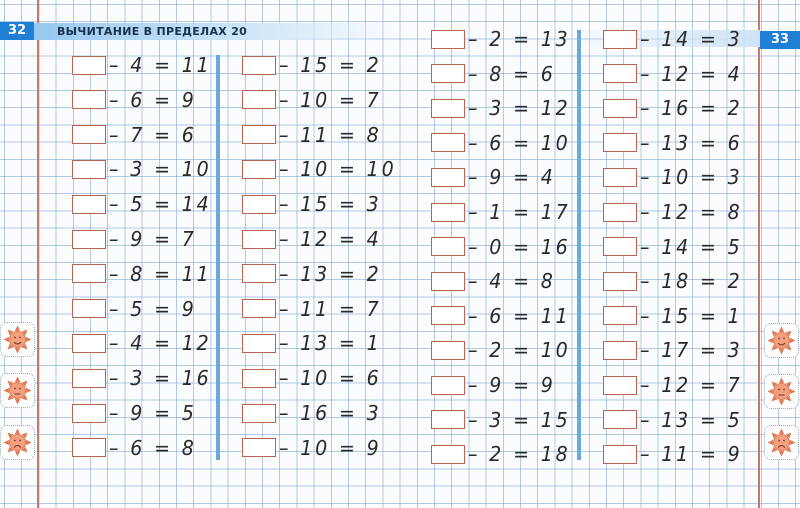 This screenshot has width=800, height=508. I want to click on equation-text: – 14 = 5, so click(691, 246).